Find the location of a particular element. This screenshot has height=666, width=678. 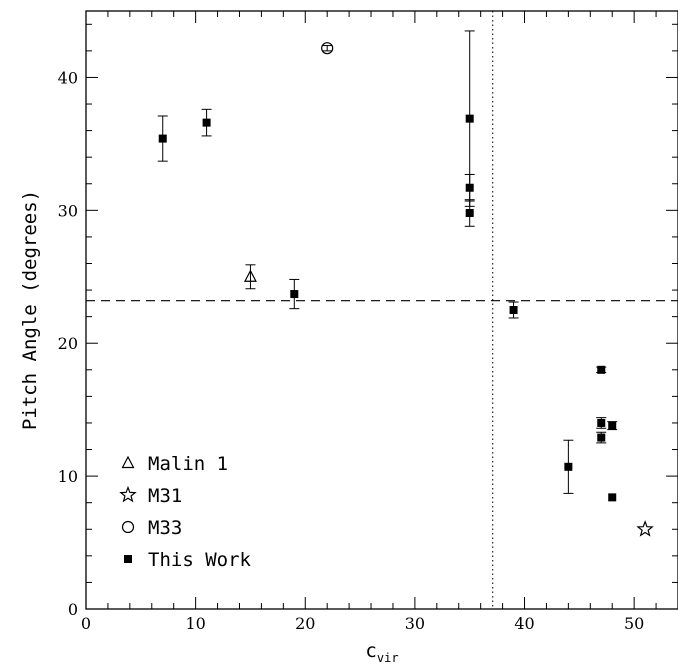

legend-label-m33: M33 is located at coordinates (165, 528).